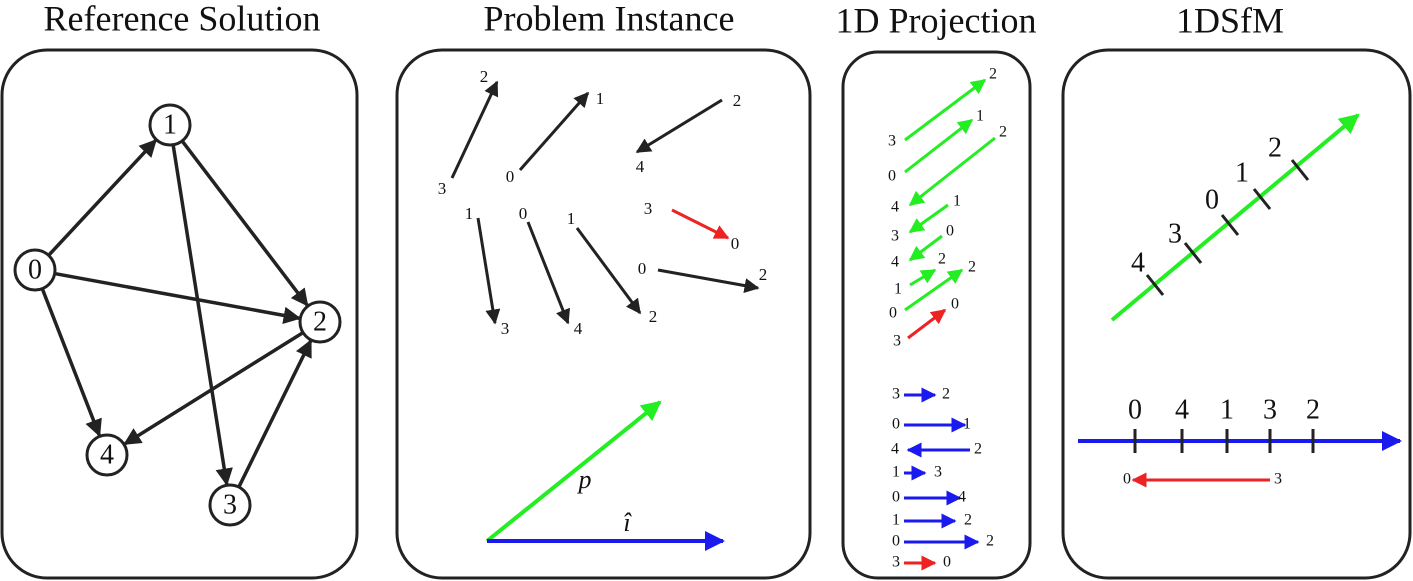 Image resolution: width=1413 pixels, height=581 pixels. I want to click on panel-frame, so click(936, 315).